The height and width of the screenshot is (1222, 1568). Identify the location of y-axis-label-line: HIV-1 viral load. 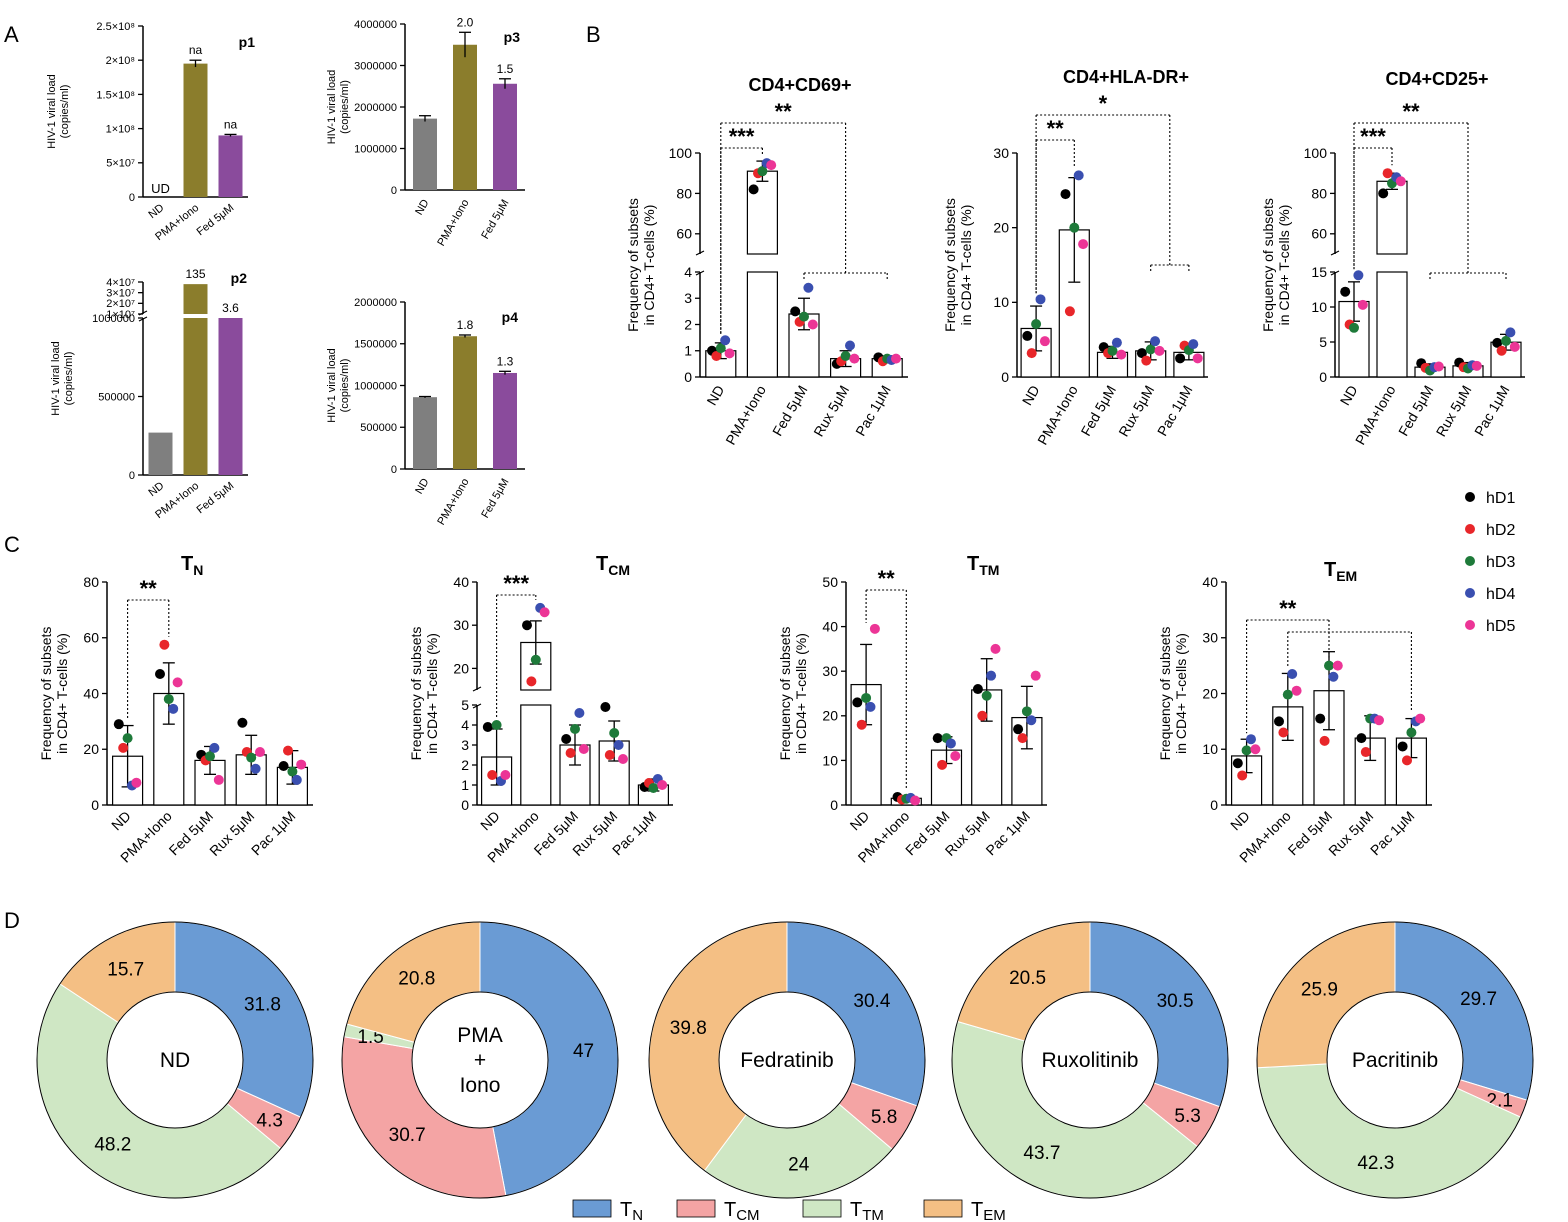
(332, 385).